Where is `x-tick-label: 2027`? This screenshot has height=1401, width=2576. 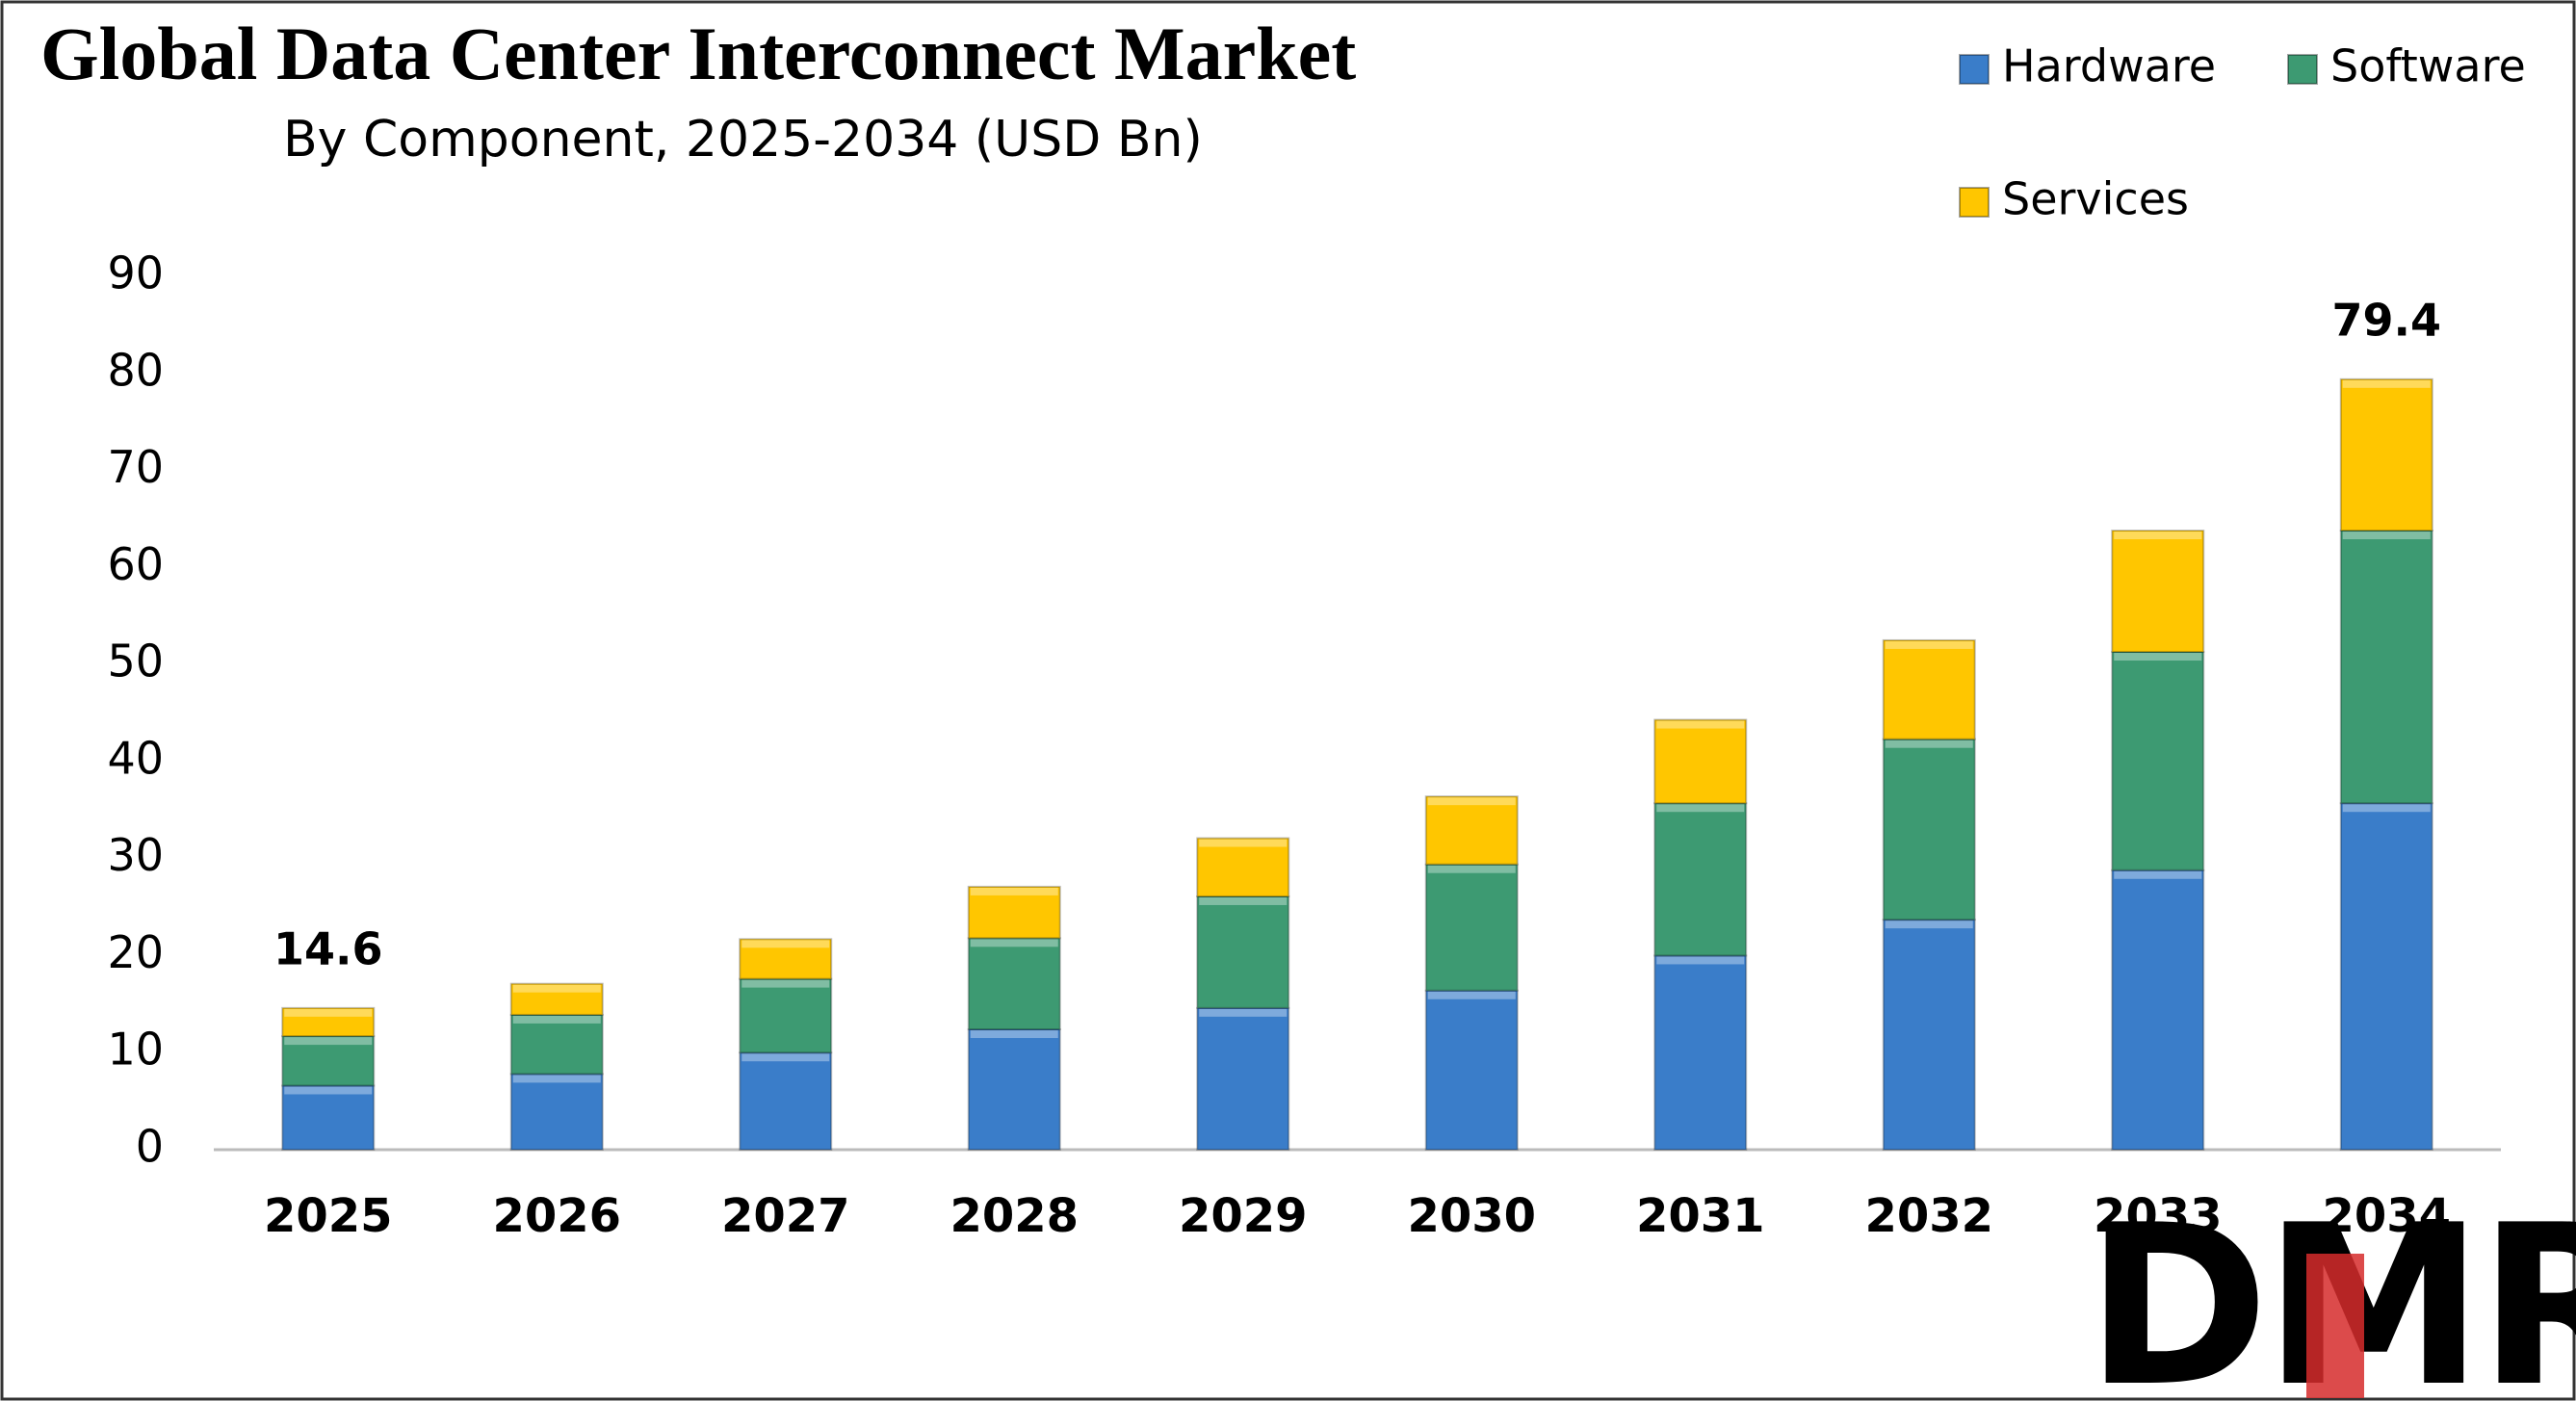
x-tick-label: 2027 is located at coordinates (785, 1216).